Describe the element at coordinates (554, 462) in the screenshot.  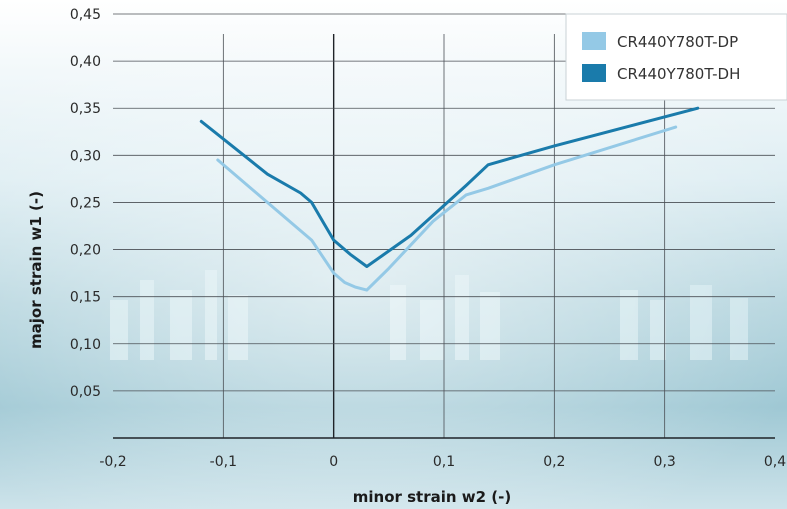
I see `x-tick-label: 0,2` at that location.